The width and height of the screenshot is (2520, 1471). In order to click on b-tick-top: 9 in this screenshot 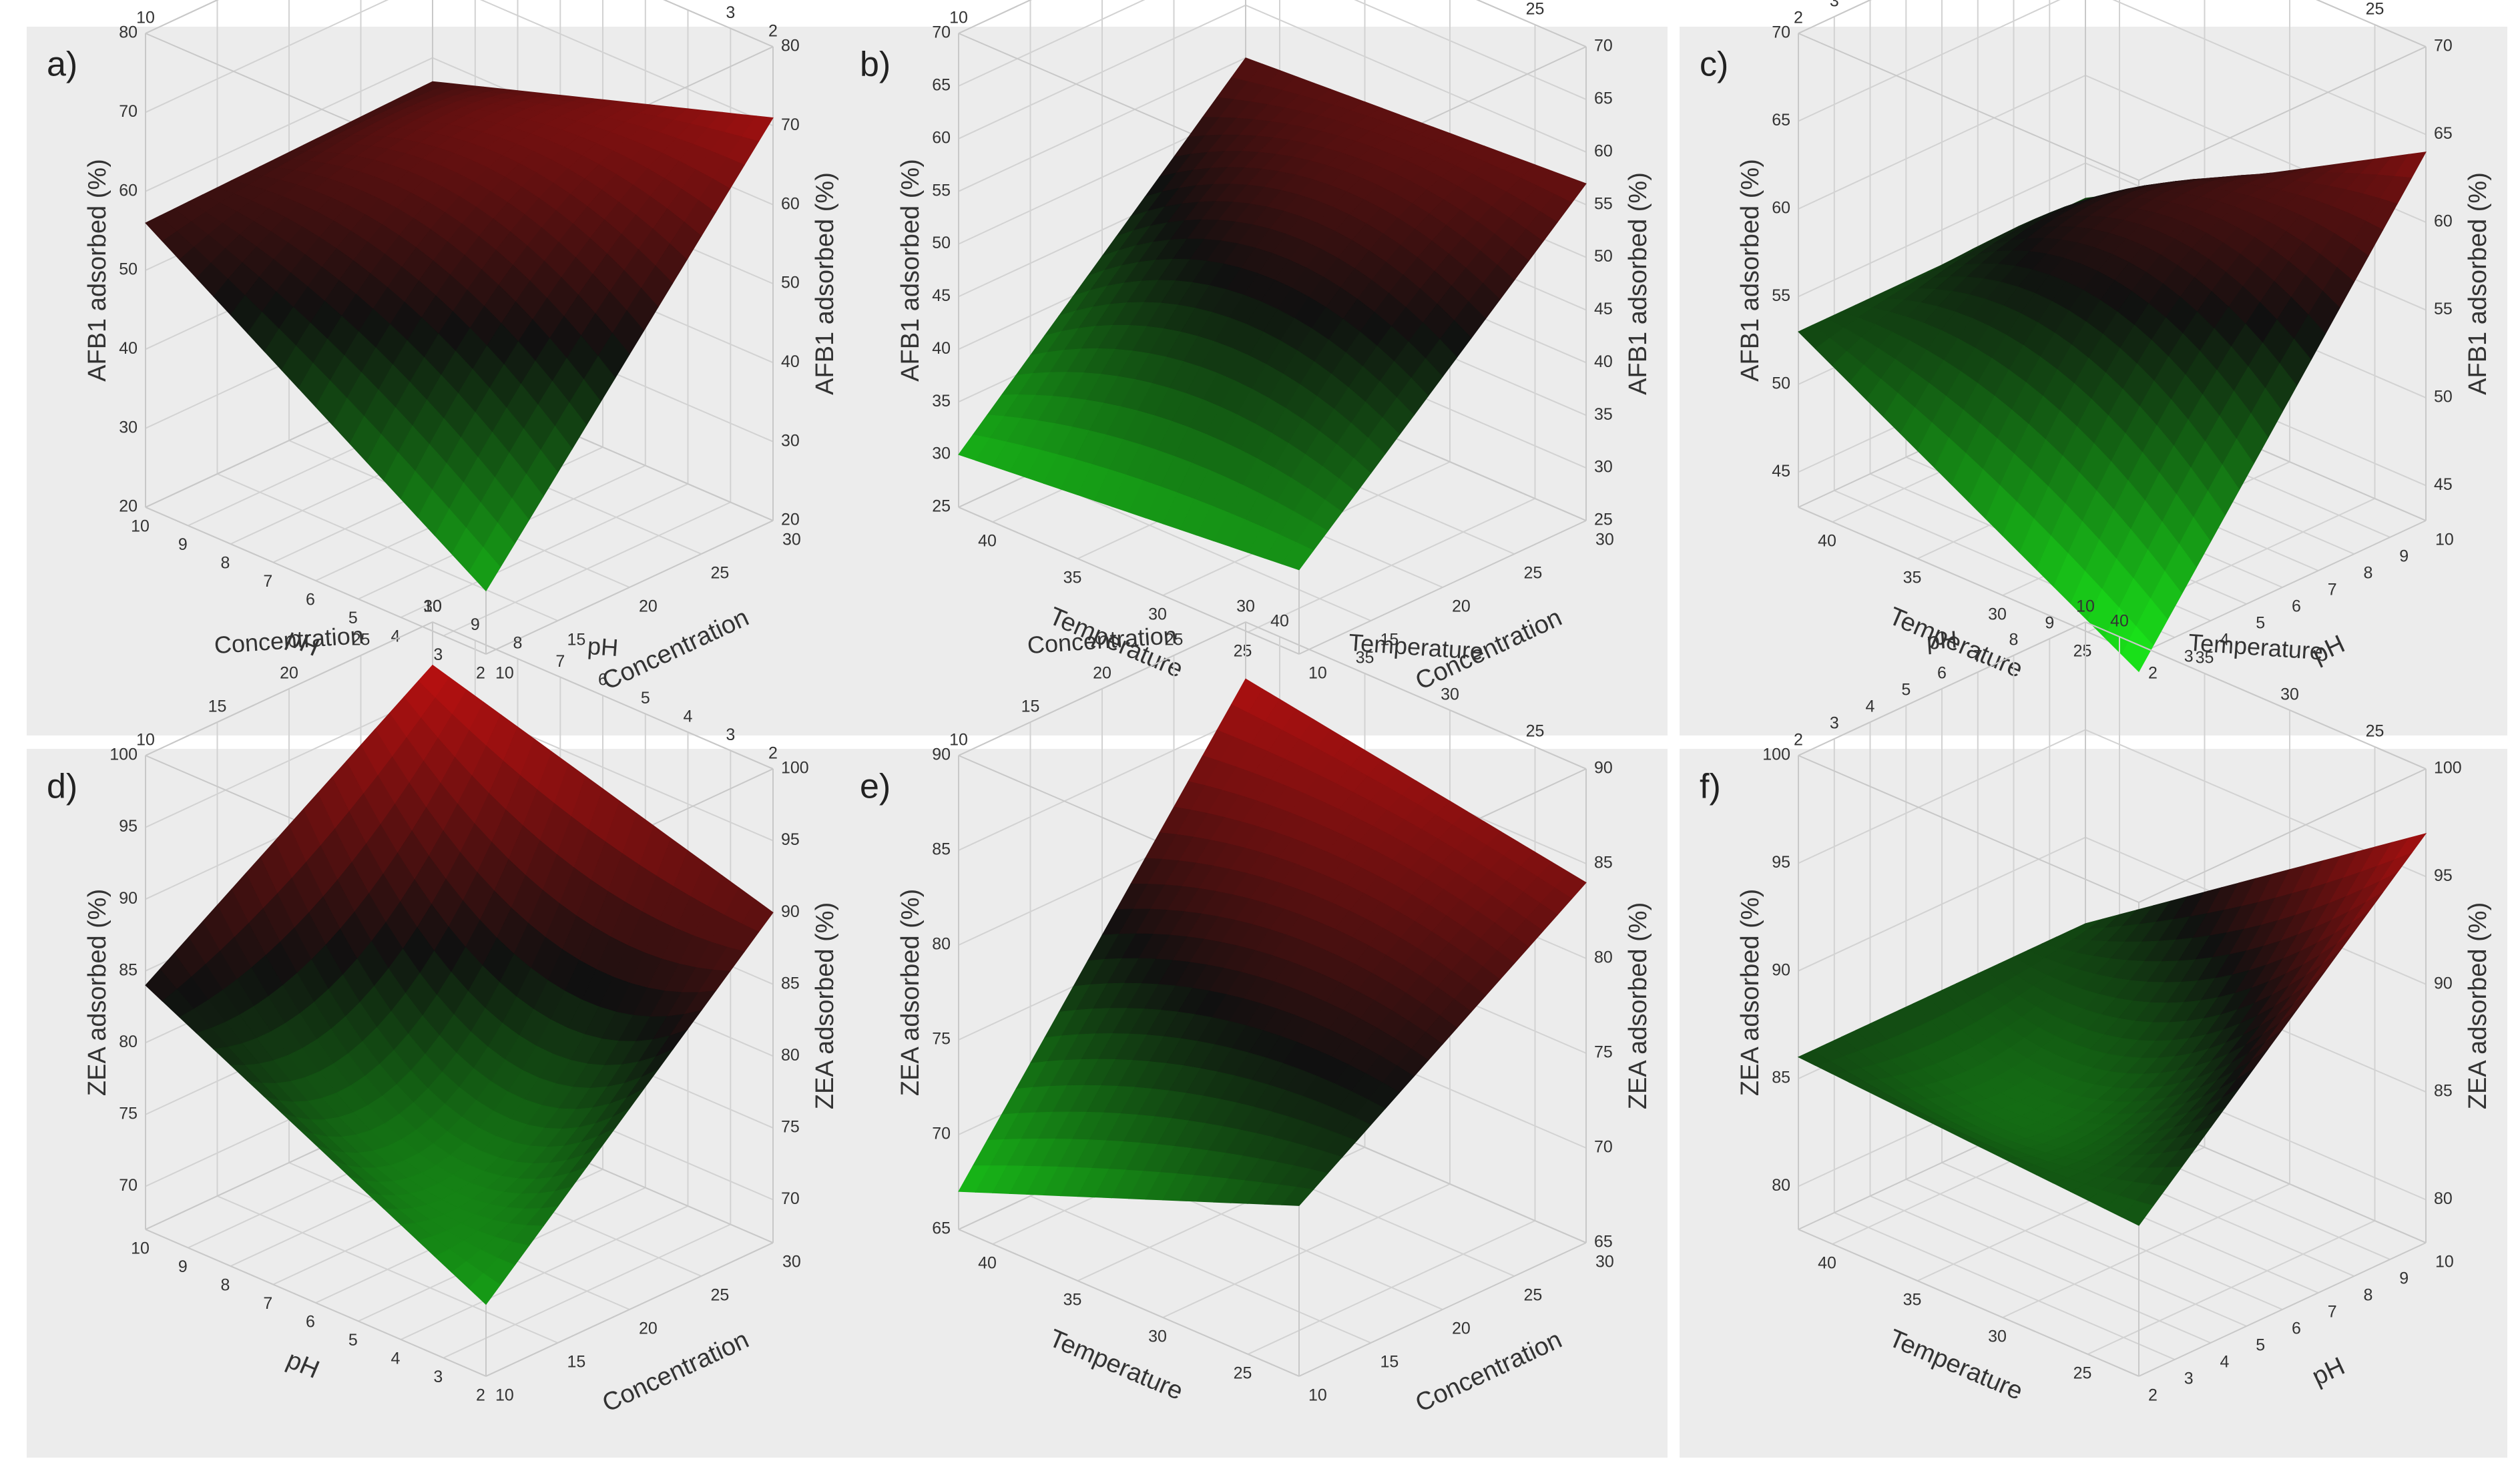, I will do `click(2049, 623)`.